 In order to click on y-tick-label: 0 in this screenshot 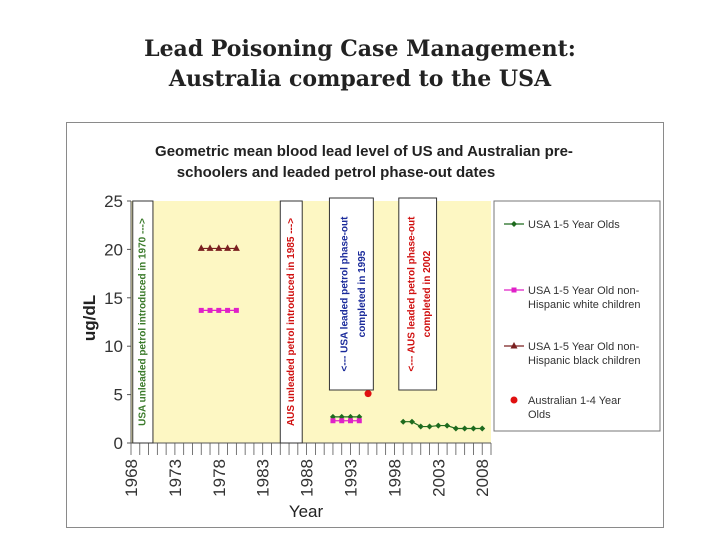, I will do `click(118, 443)`.